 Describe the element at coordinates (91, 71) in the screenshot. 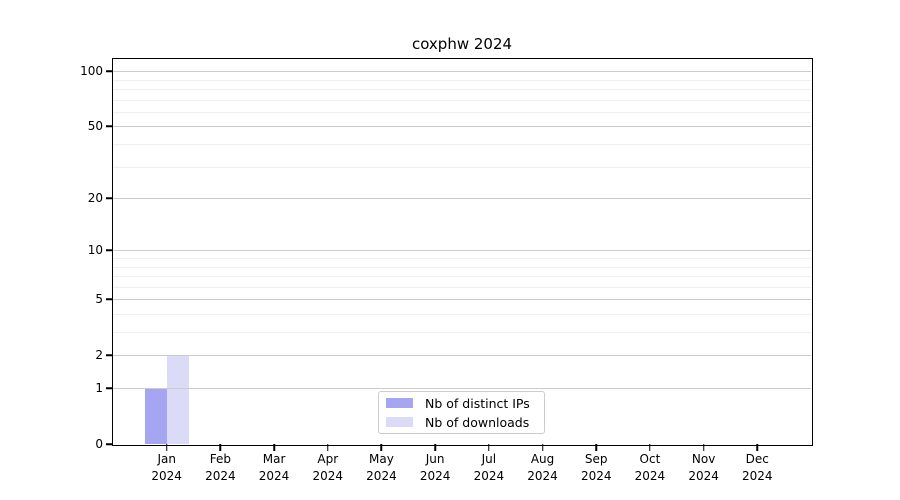

I see `y-tick-label: 100` at that location.